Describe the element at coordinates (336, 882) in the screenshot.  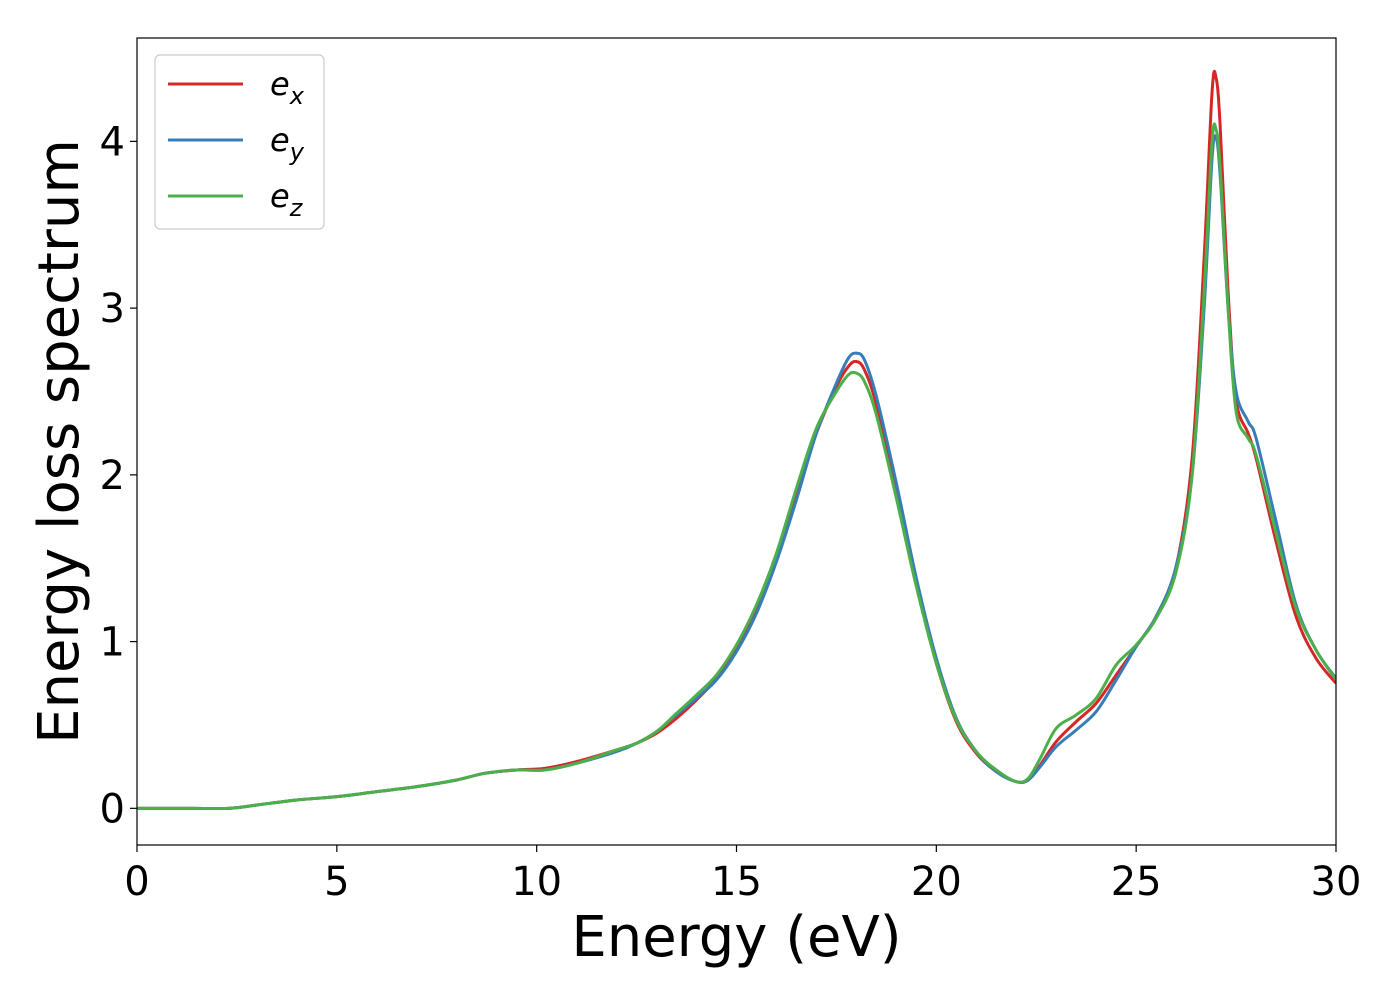
I see `x-tick-label: 5` at that location.